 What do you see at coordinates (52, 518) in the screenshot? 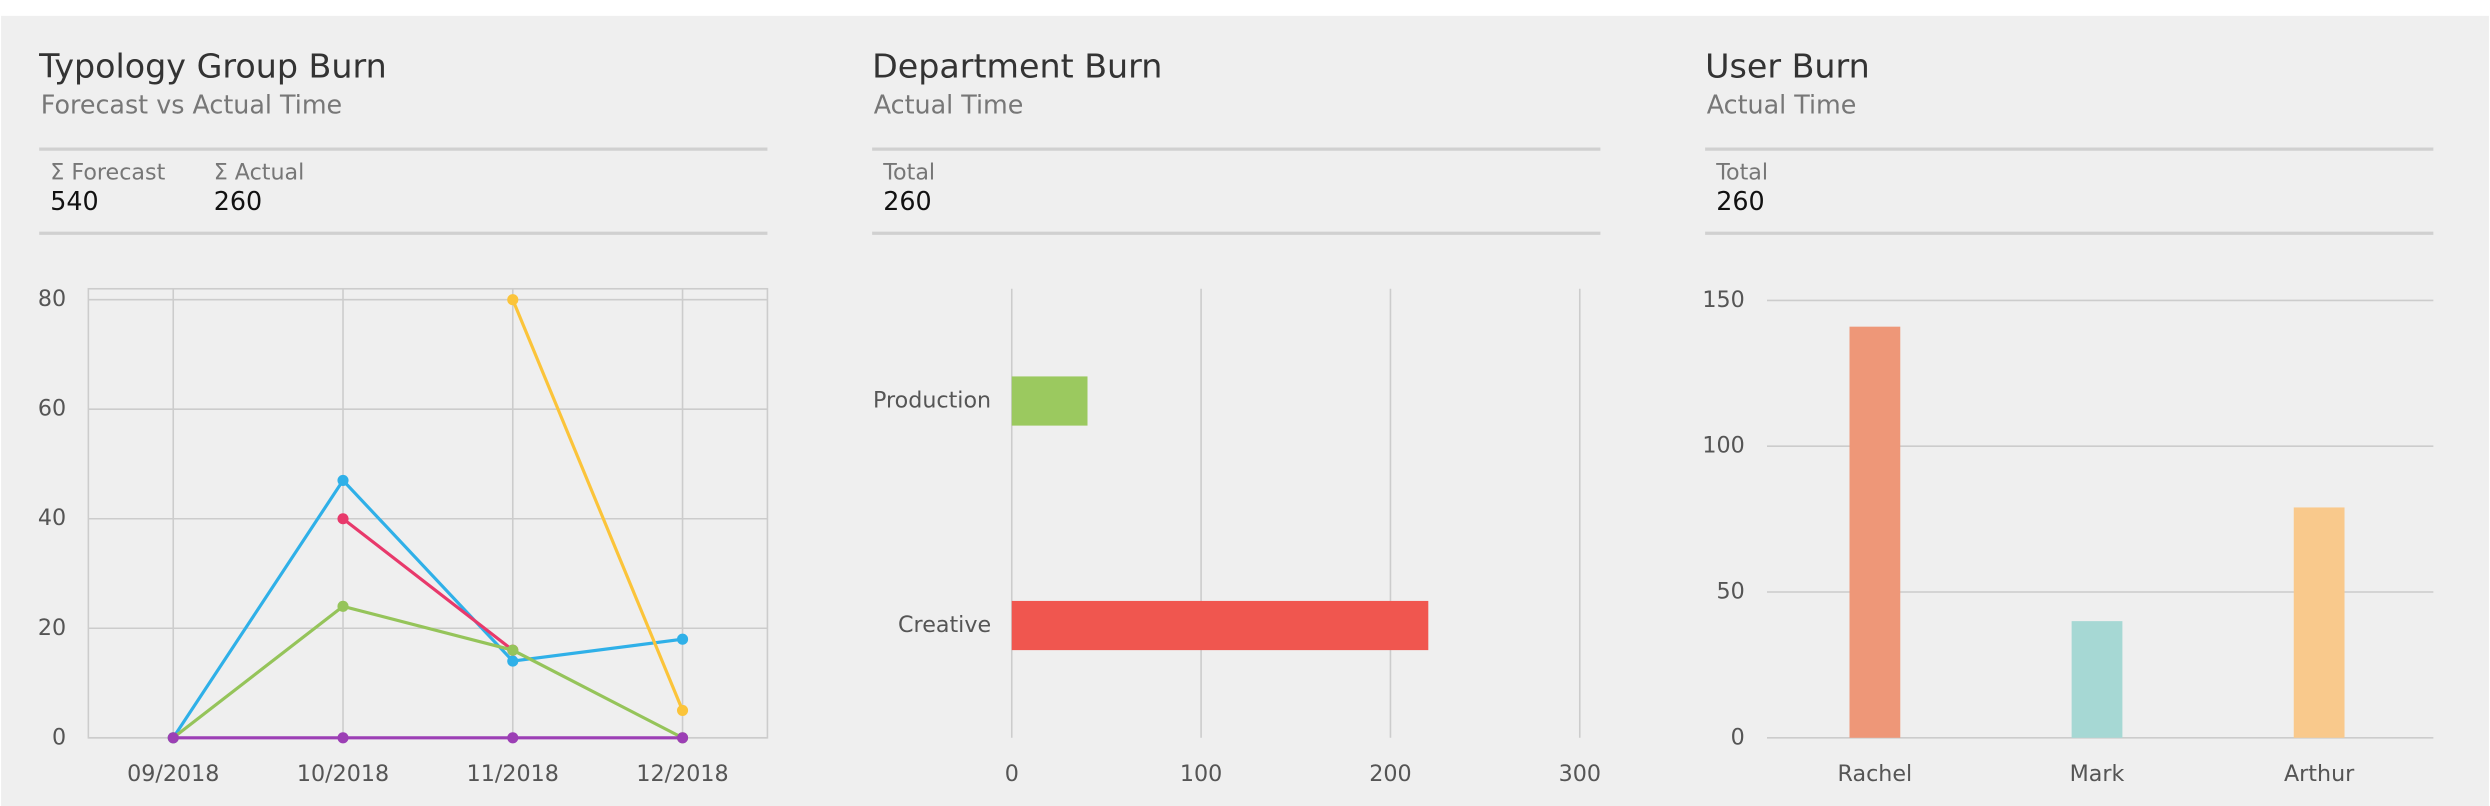
I see `y-tick-label: 40` at bounding box center [52, 518].